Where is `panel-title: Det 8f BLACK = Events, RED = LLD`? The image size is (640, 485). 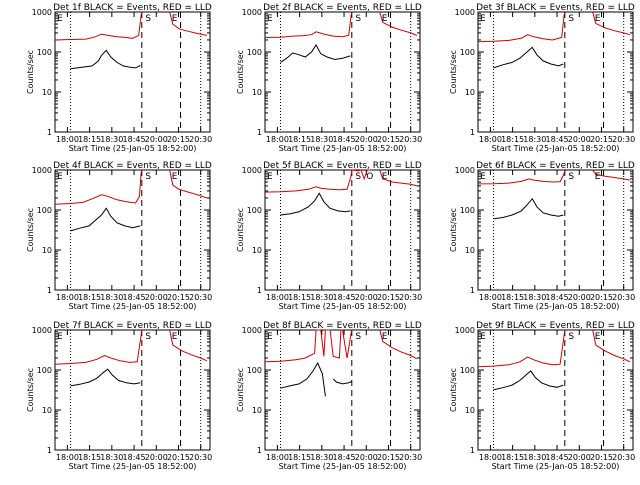
panel-title: Det 8f BLACK = Events, RED = LLD is located at coordinates (342, 326).